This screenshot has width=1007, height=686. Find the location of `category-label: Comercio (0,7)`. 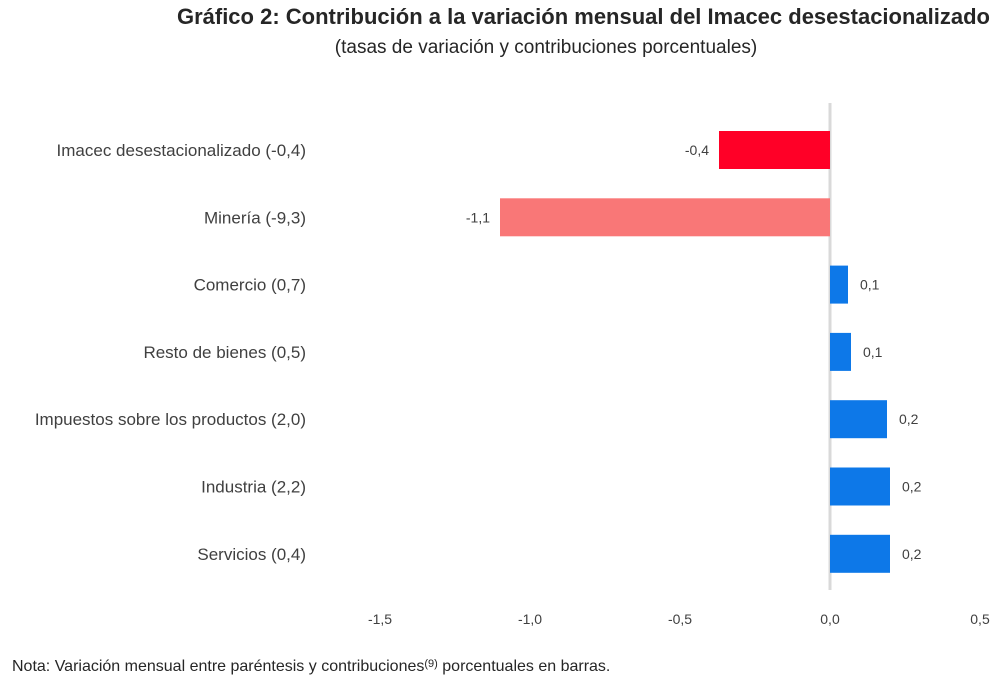

category-label: Comercio (0,7) is located at coordinates (250, 285).